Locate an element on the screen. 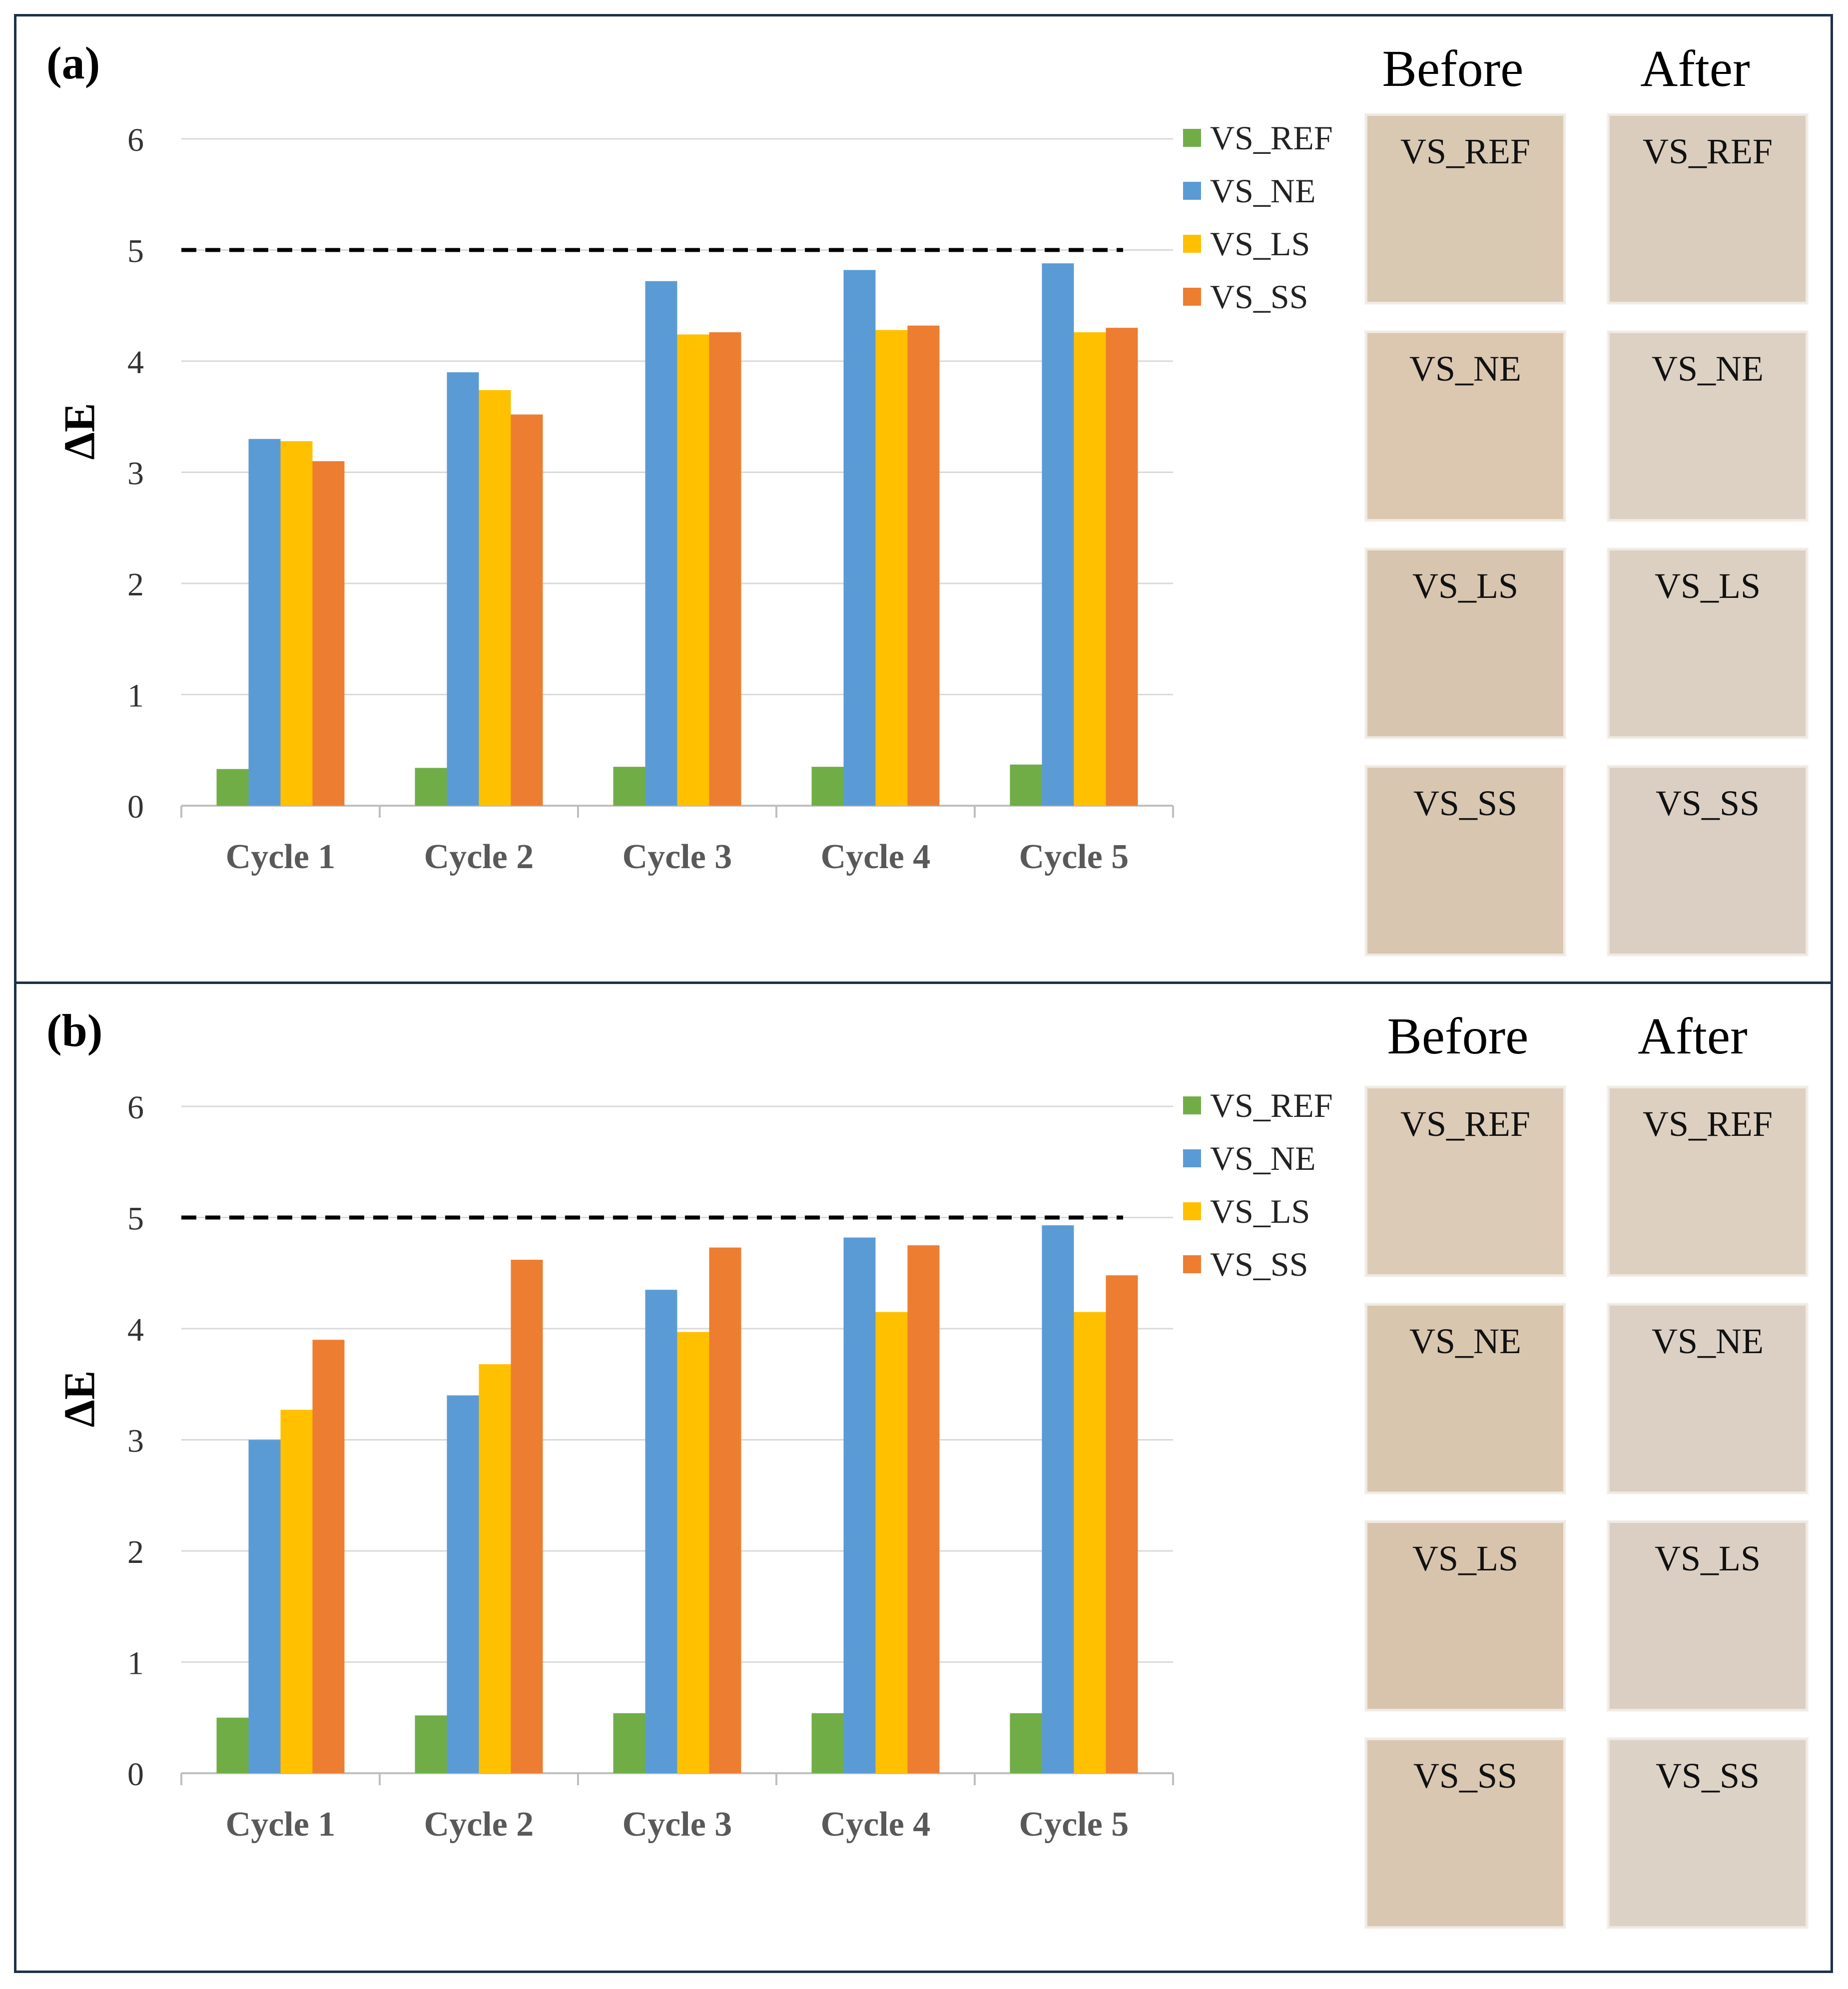 This screenshot has height=1989, width=1848. legend-item: VS_REF is located at coordinates (1258, 137).